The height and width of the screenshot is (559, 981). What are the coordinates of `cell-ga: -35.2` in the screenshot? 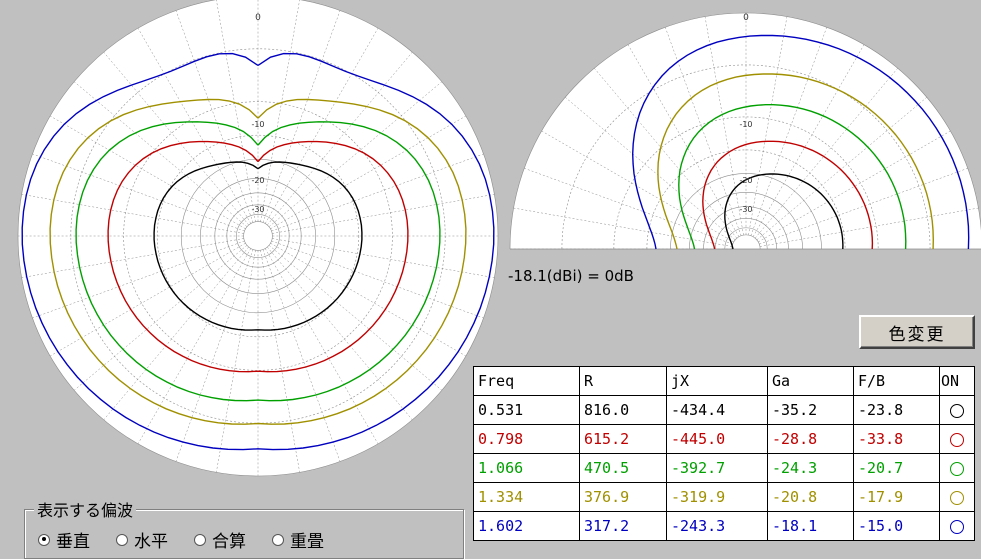 It's located at (811, 410).